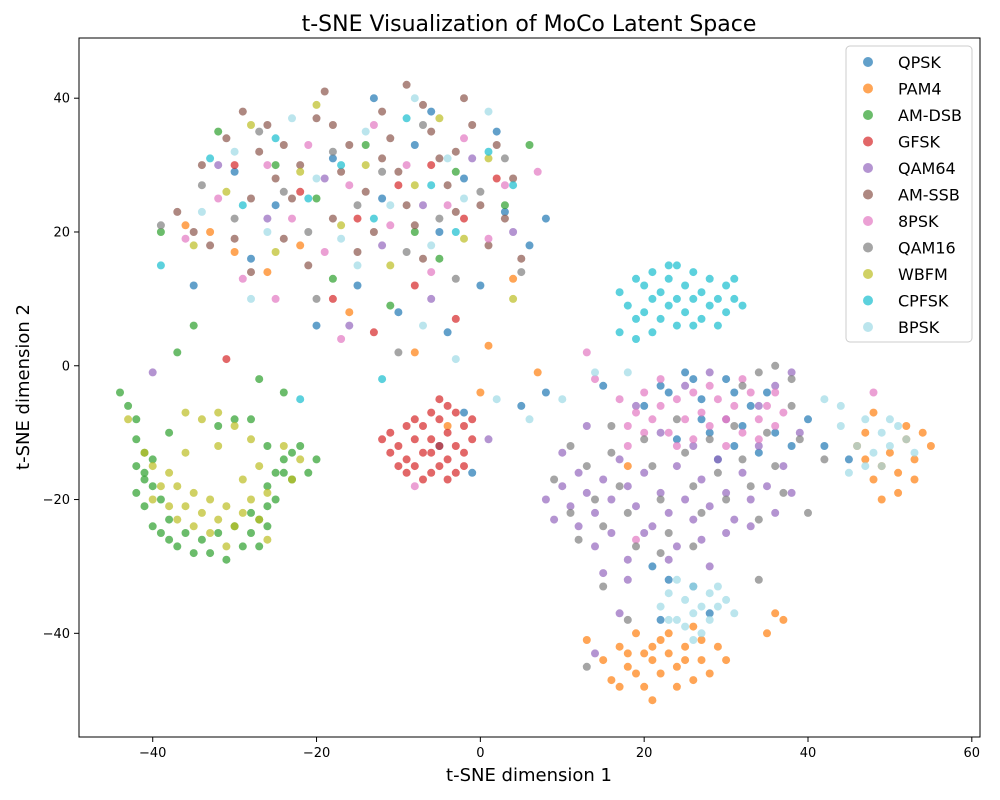 This screenshot has width=1000, height=800. Describe the element at coordinates (61, 232) in the screenshot. I see `y-tick-label: 20` at that location.